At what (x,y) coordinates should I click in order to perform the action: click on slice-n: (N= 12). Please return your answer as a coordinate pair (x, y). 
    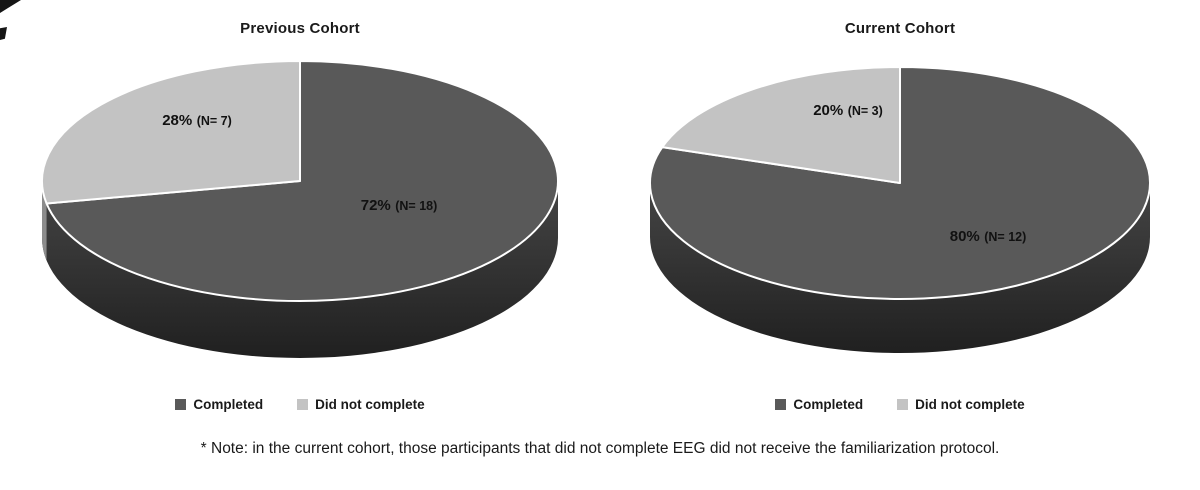
    Looking at the image, I should click on (1005, 237).